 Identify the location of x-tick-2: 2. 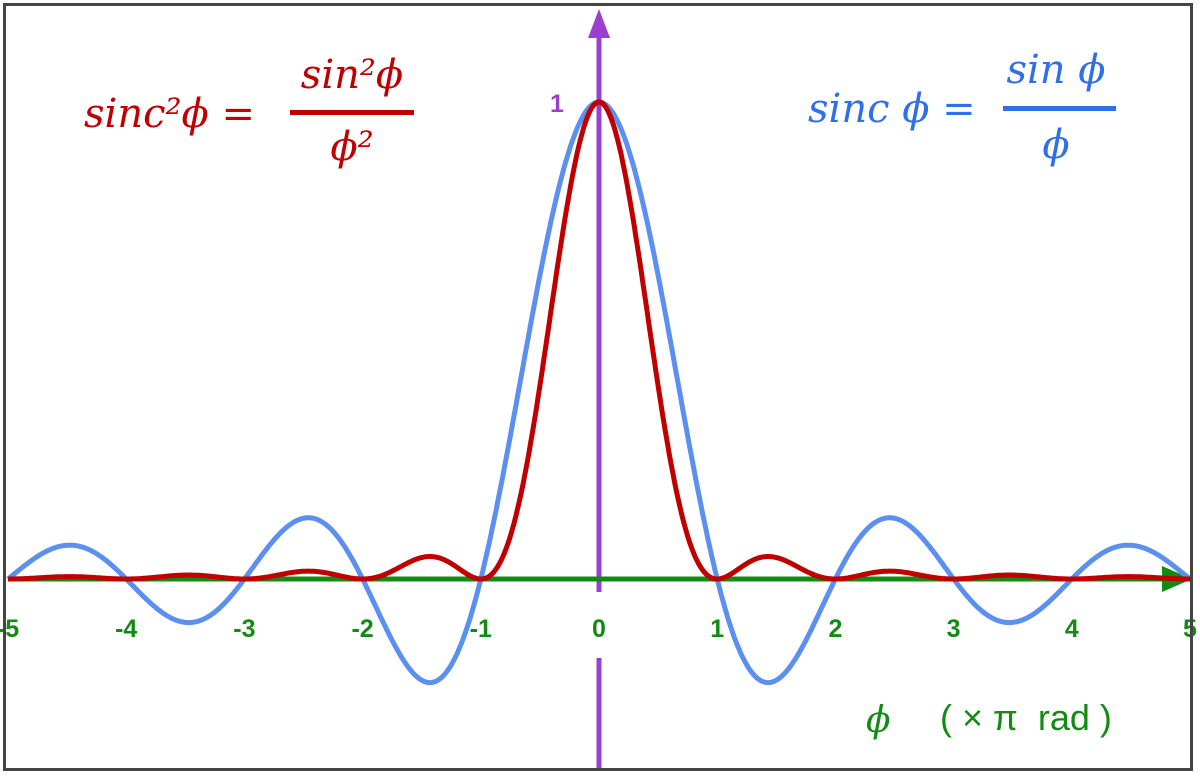
(835, 629).